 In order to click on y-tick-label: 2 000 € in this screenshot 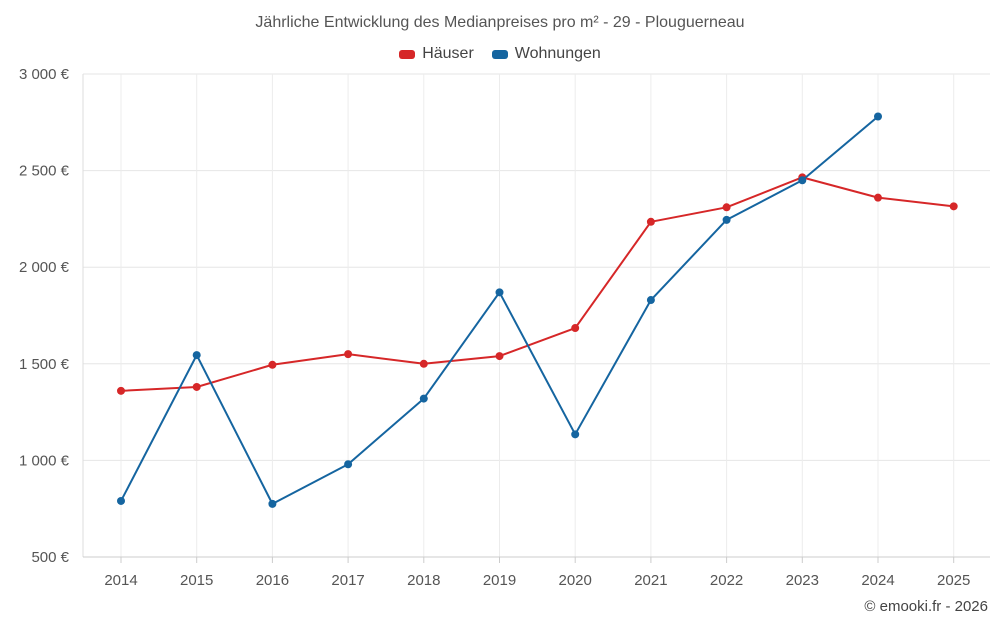, I will do `click(44, 267)`.